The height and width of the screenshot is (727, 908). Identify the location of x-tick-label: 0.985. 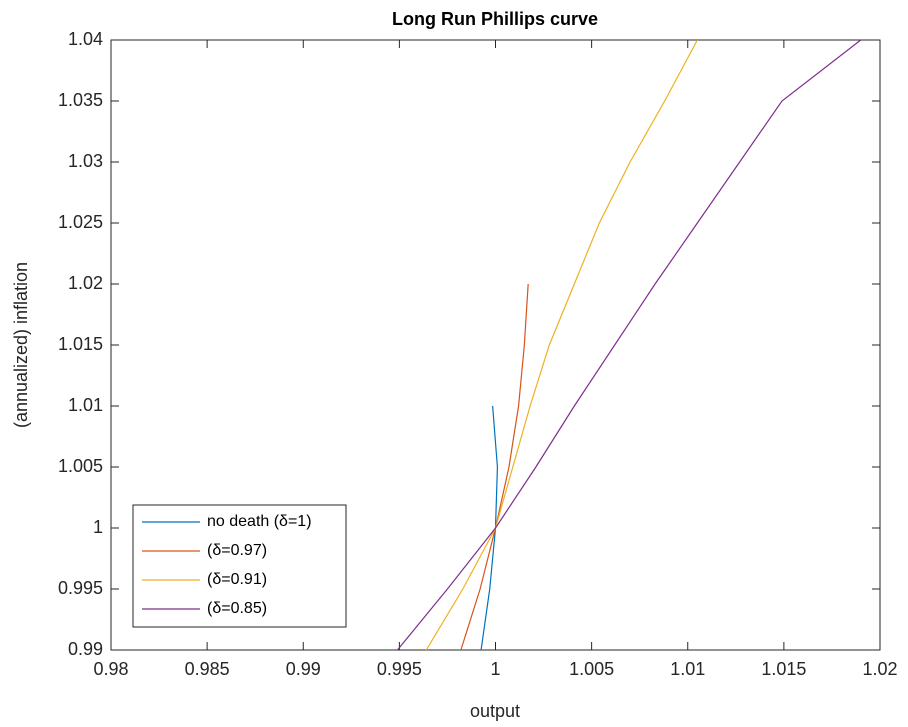
(207, 669).